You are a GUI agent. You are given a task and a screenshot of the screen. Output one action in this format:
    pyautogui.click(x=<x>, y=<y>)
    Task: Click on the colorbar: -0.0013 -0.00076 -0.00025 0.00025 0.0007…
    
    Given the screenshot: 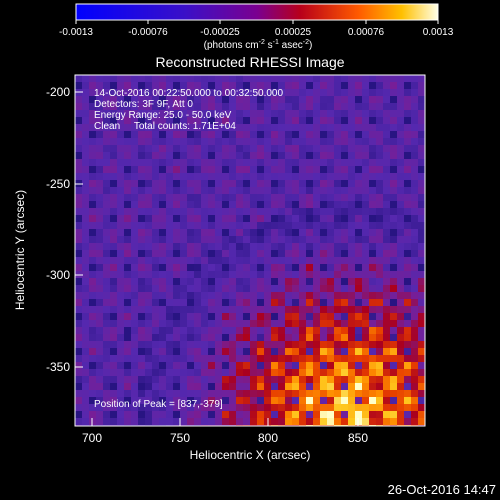 What is the action you would take?
    pyautogui.click(x=256, y=27)
    